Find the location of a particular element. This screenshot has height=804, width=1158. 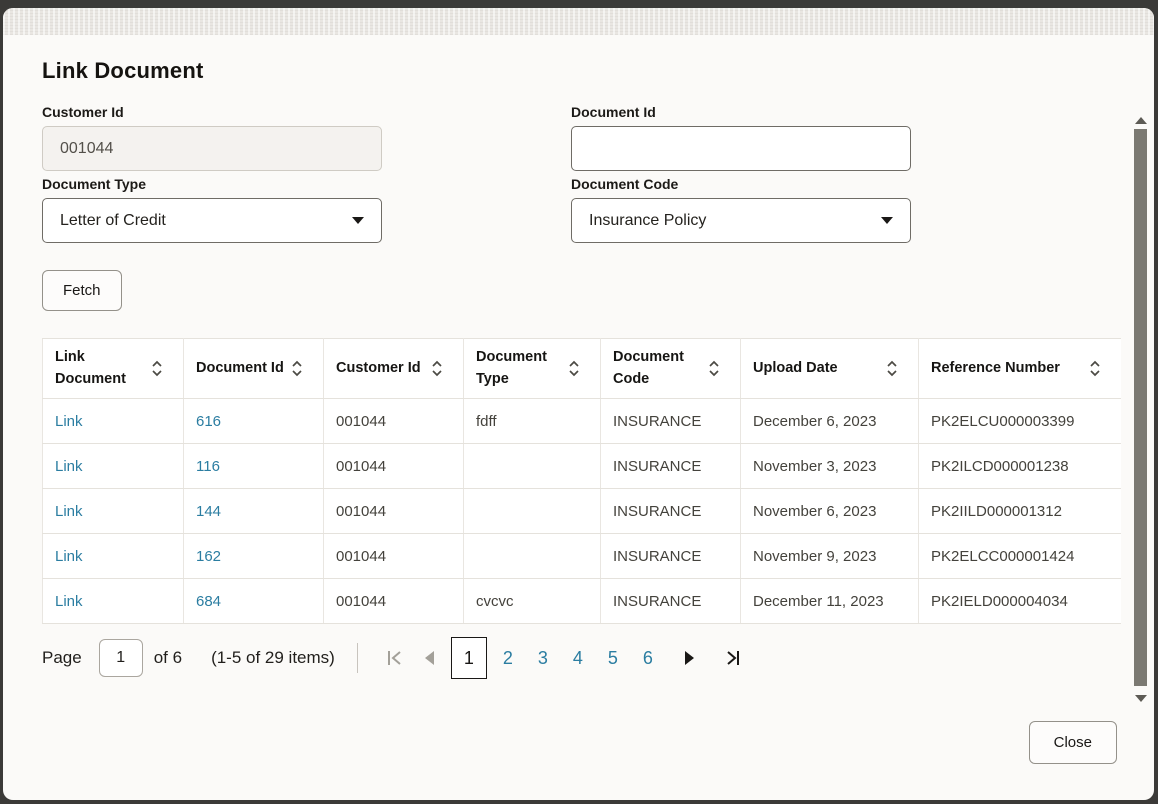

document-id-link: 162 is located at coordinates (209, 556).